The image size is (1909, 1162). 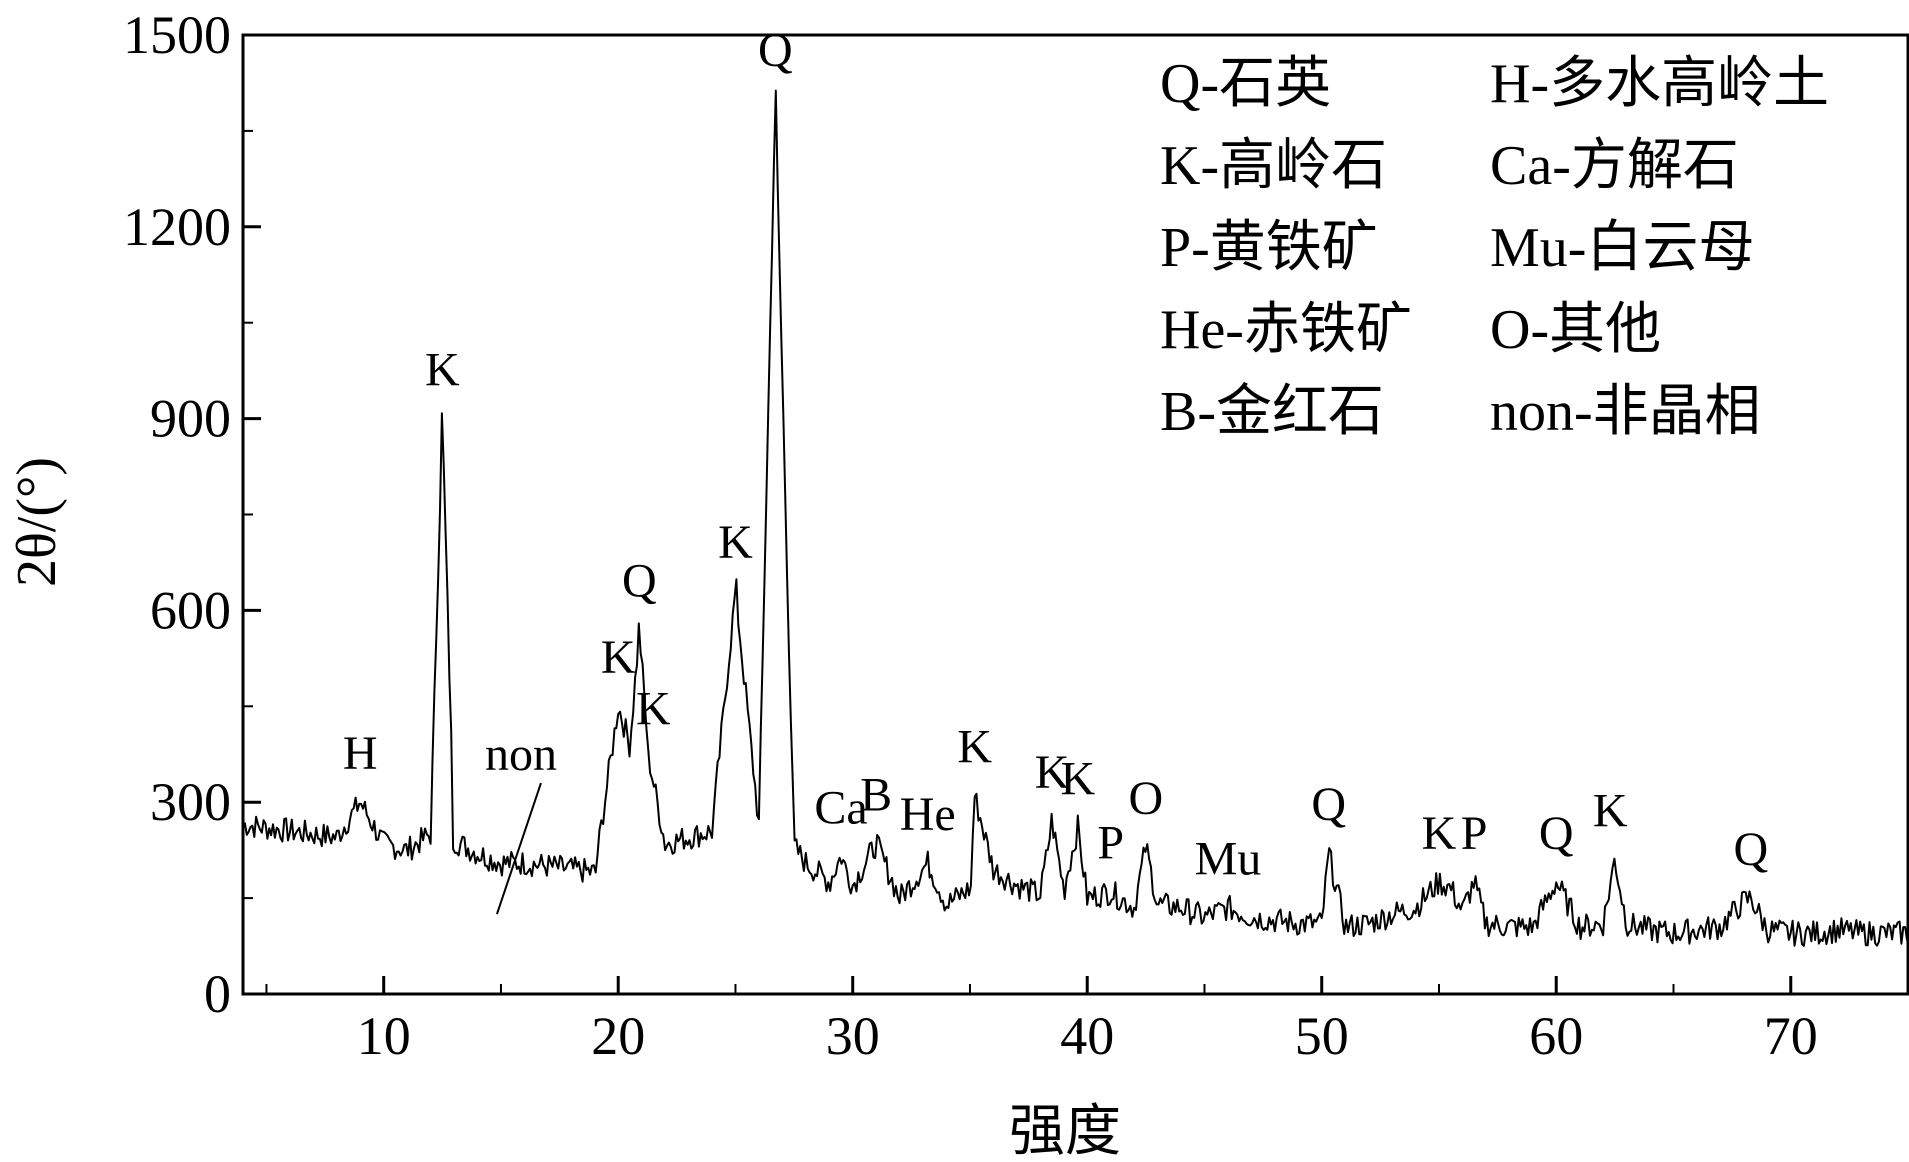 I want to click on x-tick-label: 40, so click(x=1087, y=1036).